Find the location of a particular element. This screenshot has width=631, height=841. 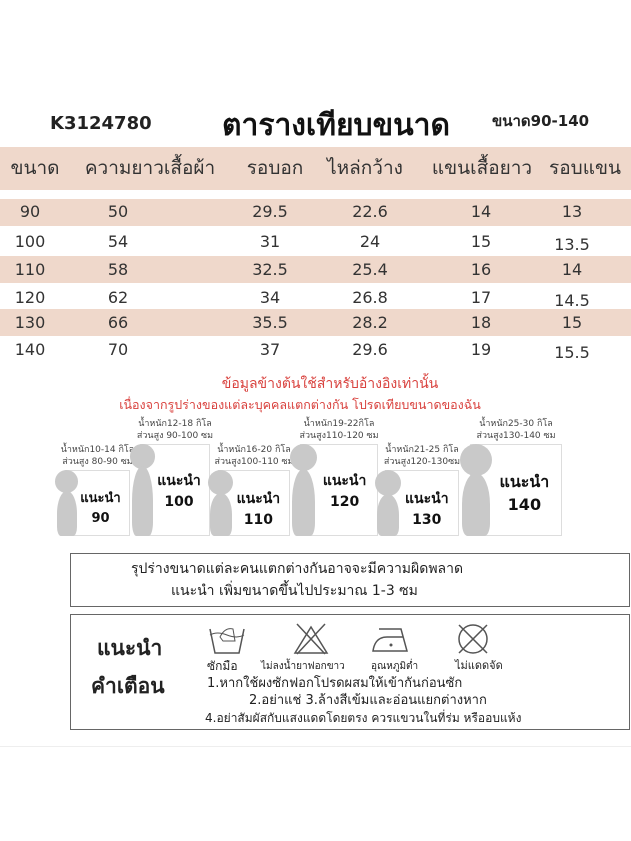

warning-title: คำเตือน is located at coordinates (128, 686).